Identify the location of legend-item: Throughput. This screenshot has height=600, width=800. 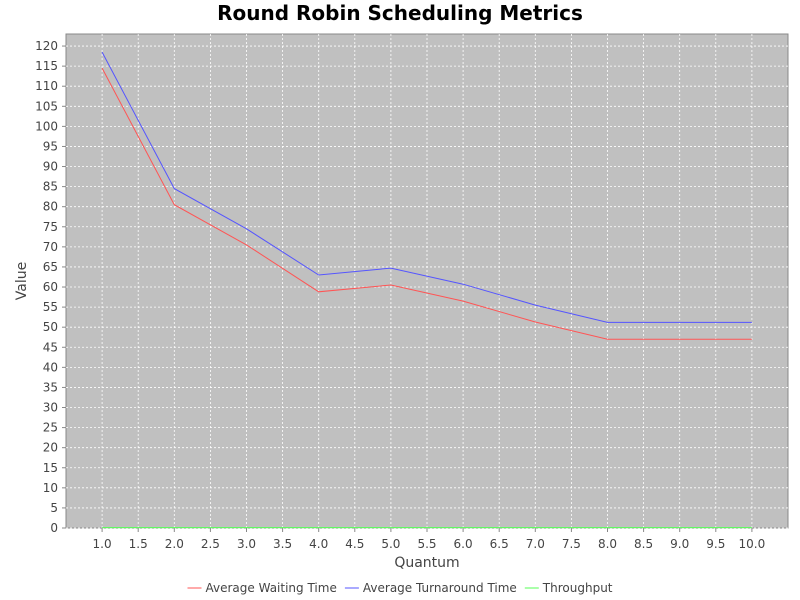
(568, 588).